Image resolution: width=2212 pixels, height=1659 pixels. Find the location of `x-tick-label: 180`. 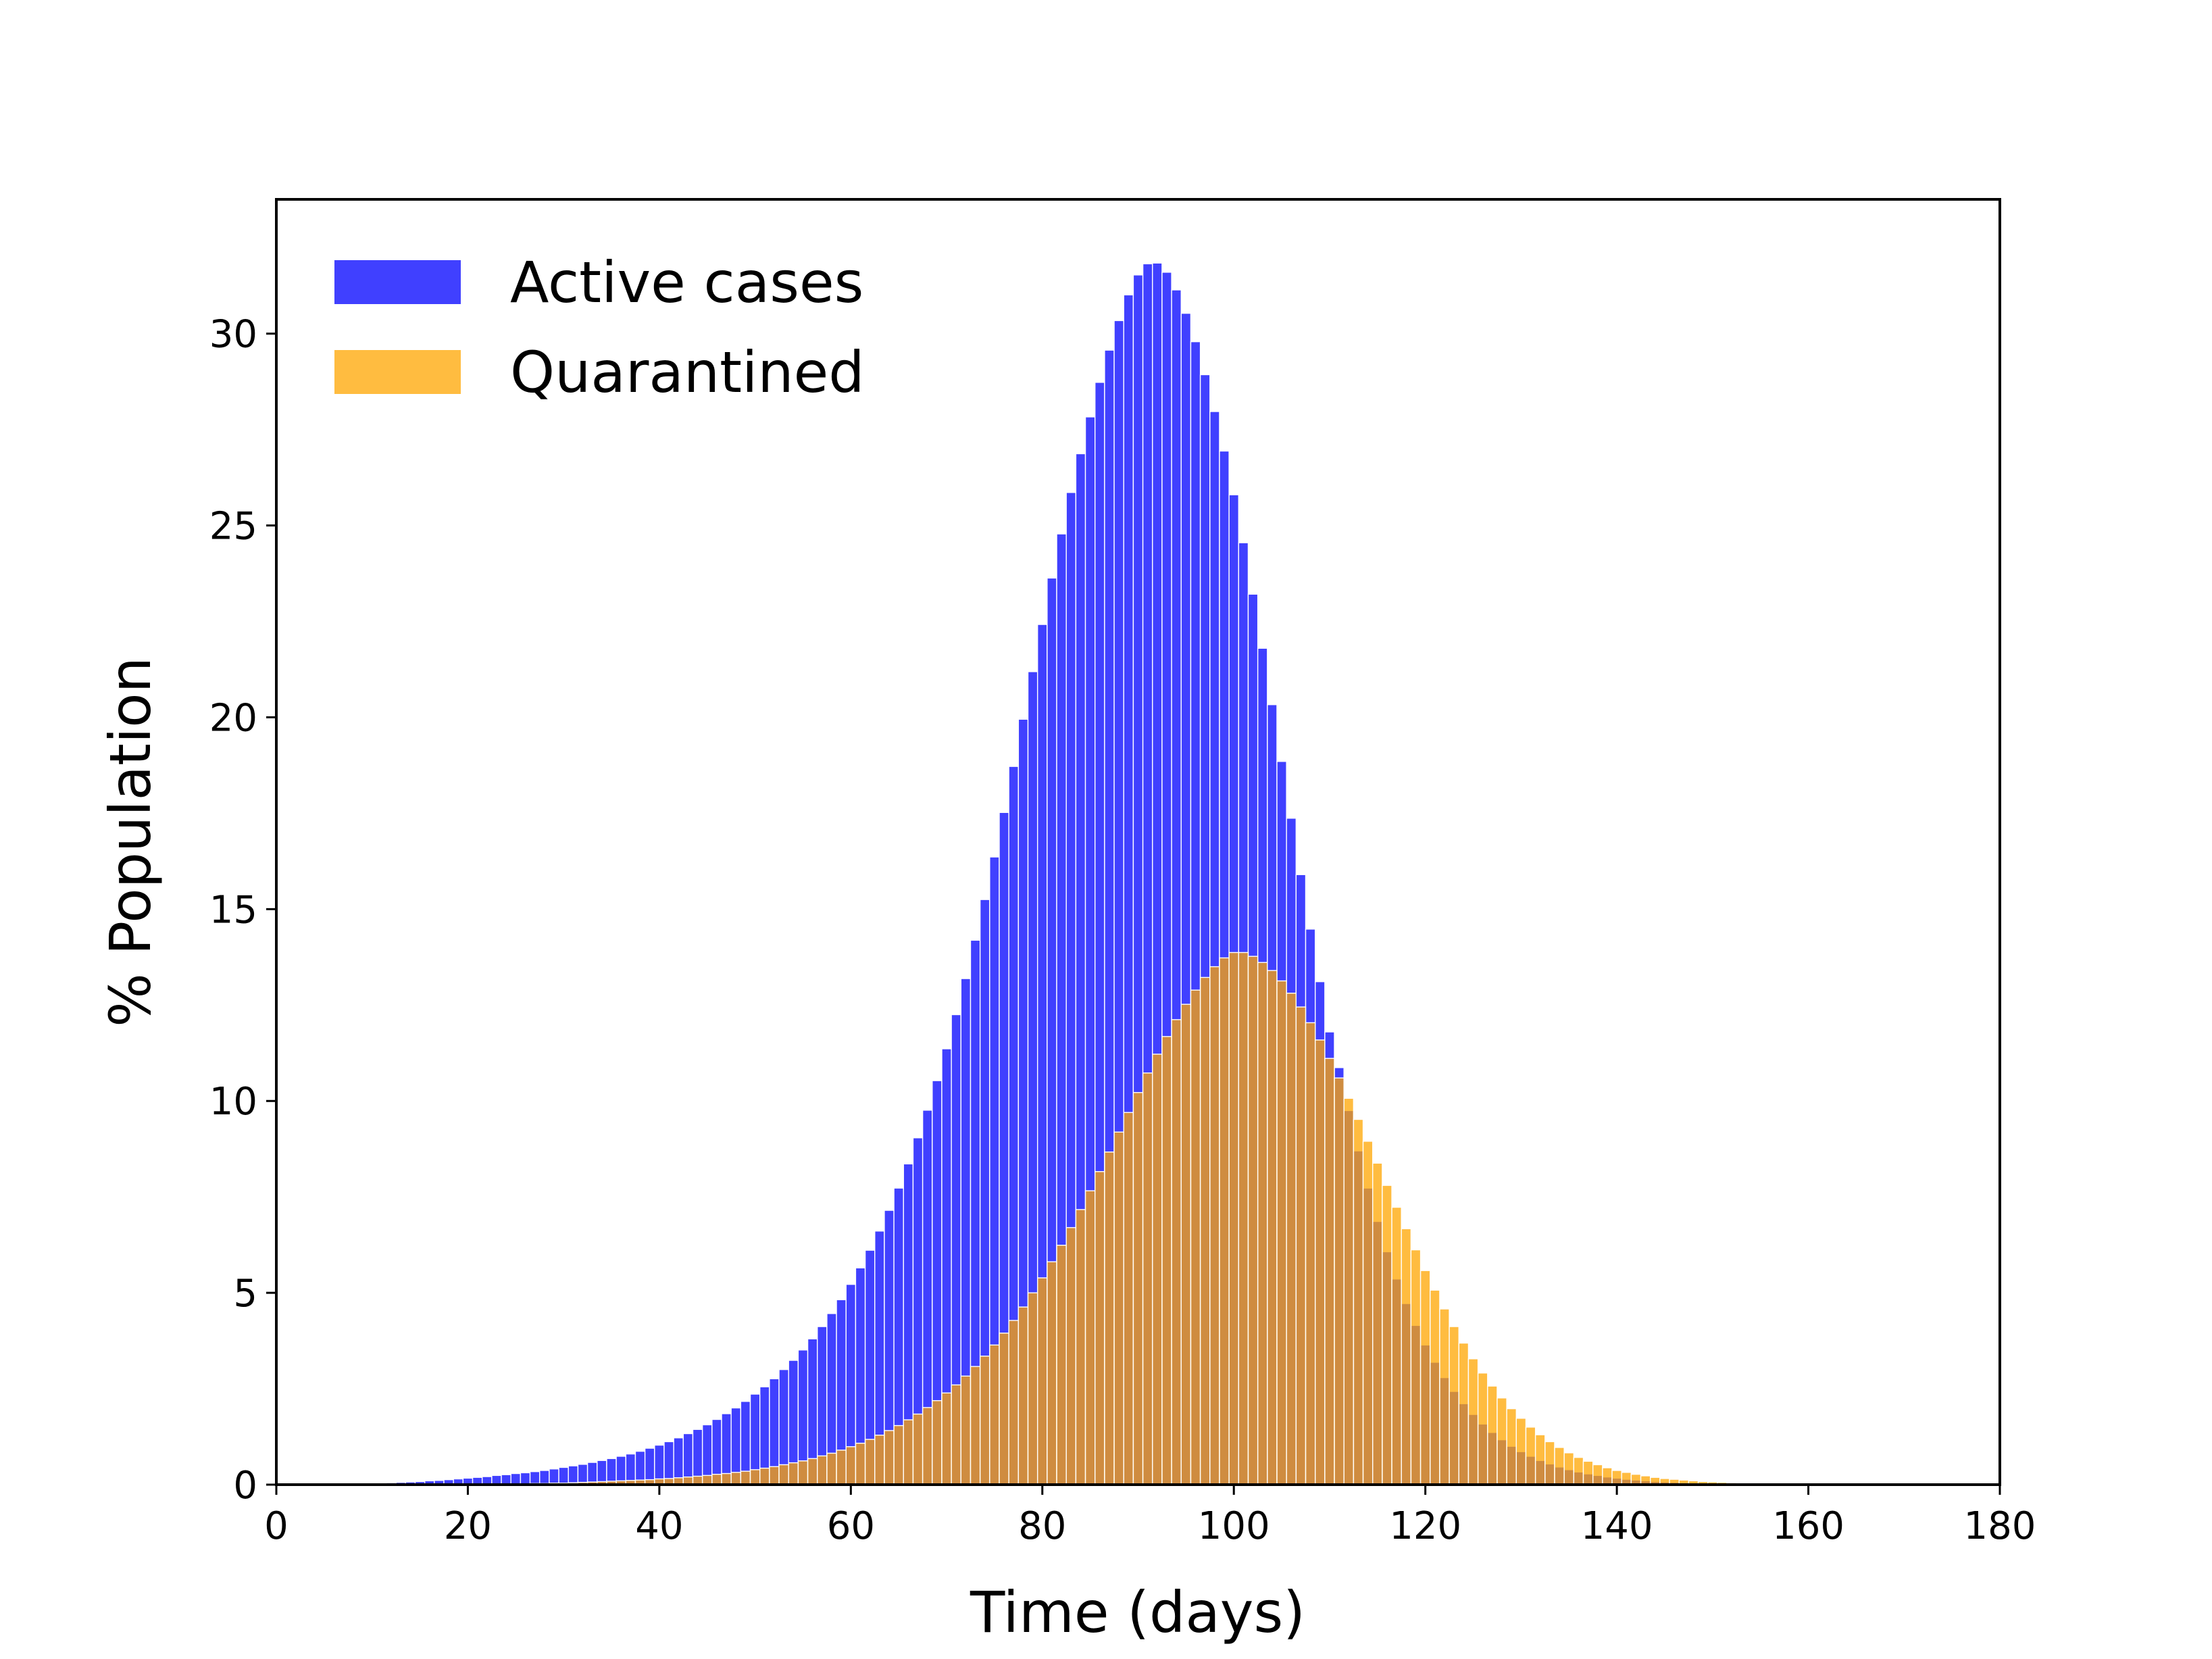

x-tick-label: 180 is located at coordinates (2000, 1526).